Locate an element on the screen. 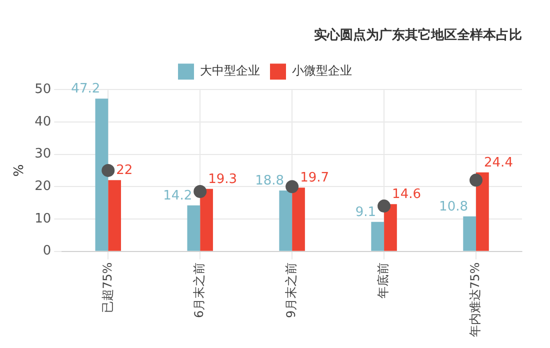 The height and width of the screenshot is (348, 550). y-tick-label: 10 is located at coordinates (43, 218).